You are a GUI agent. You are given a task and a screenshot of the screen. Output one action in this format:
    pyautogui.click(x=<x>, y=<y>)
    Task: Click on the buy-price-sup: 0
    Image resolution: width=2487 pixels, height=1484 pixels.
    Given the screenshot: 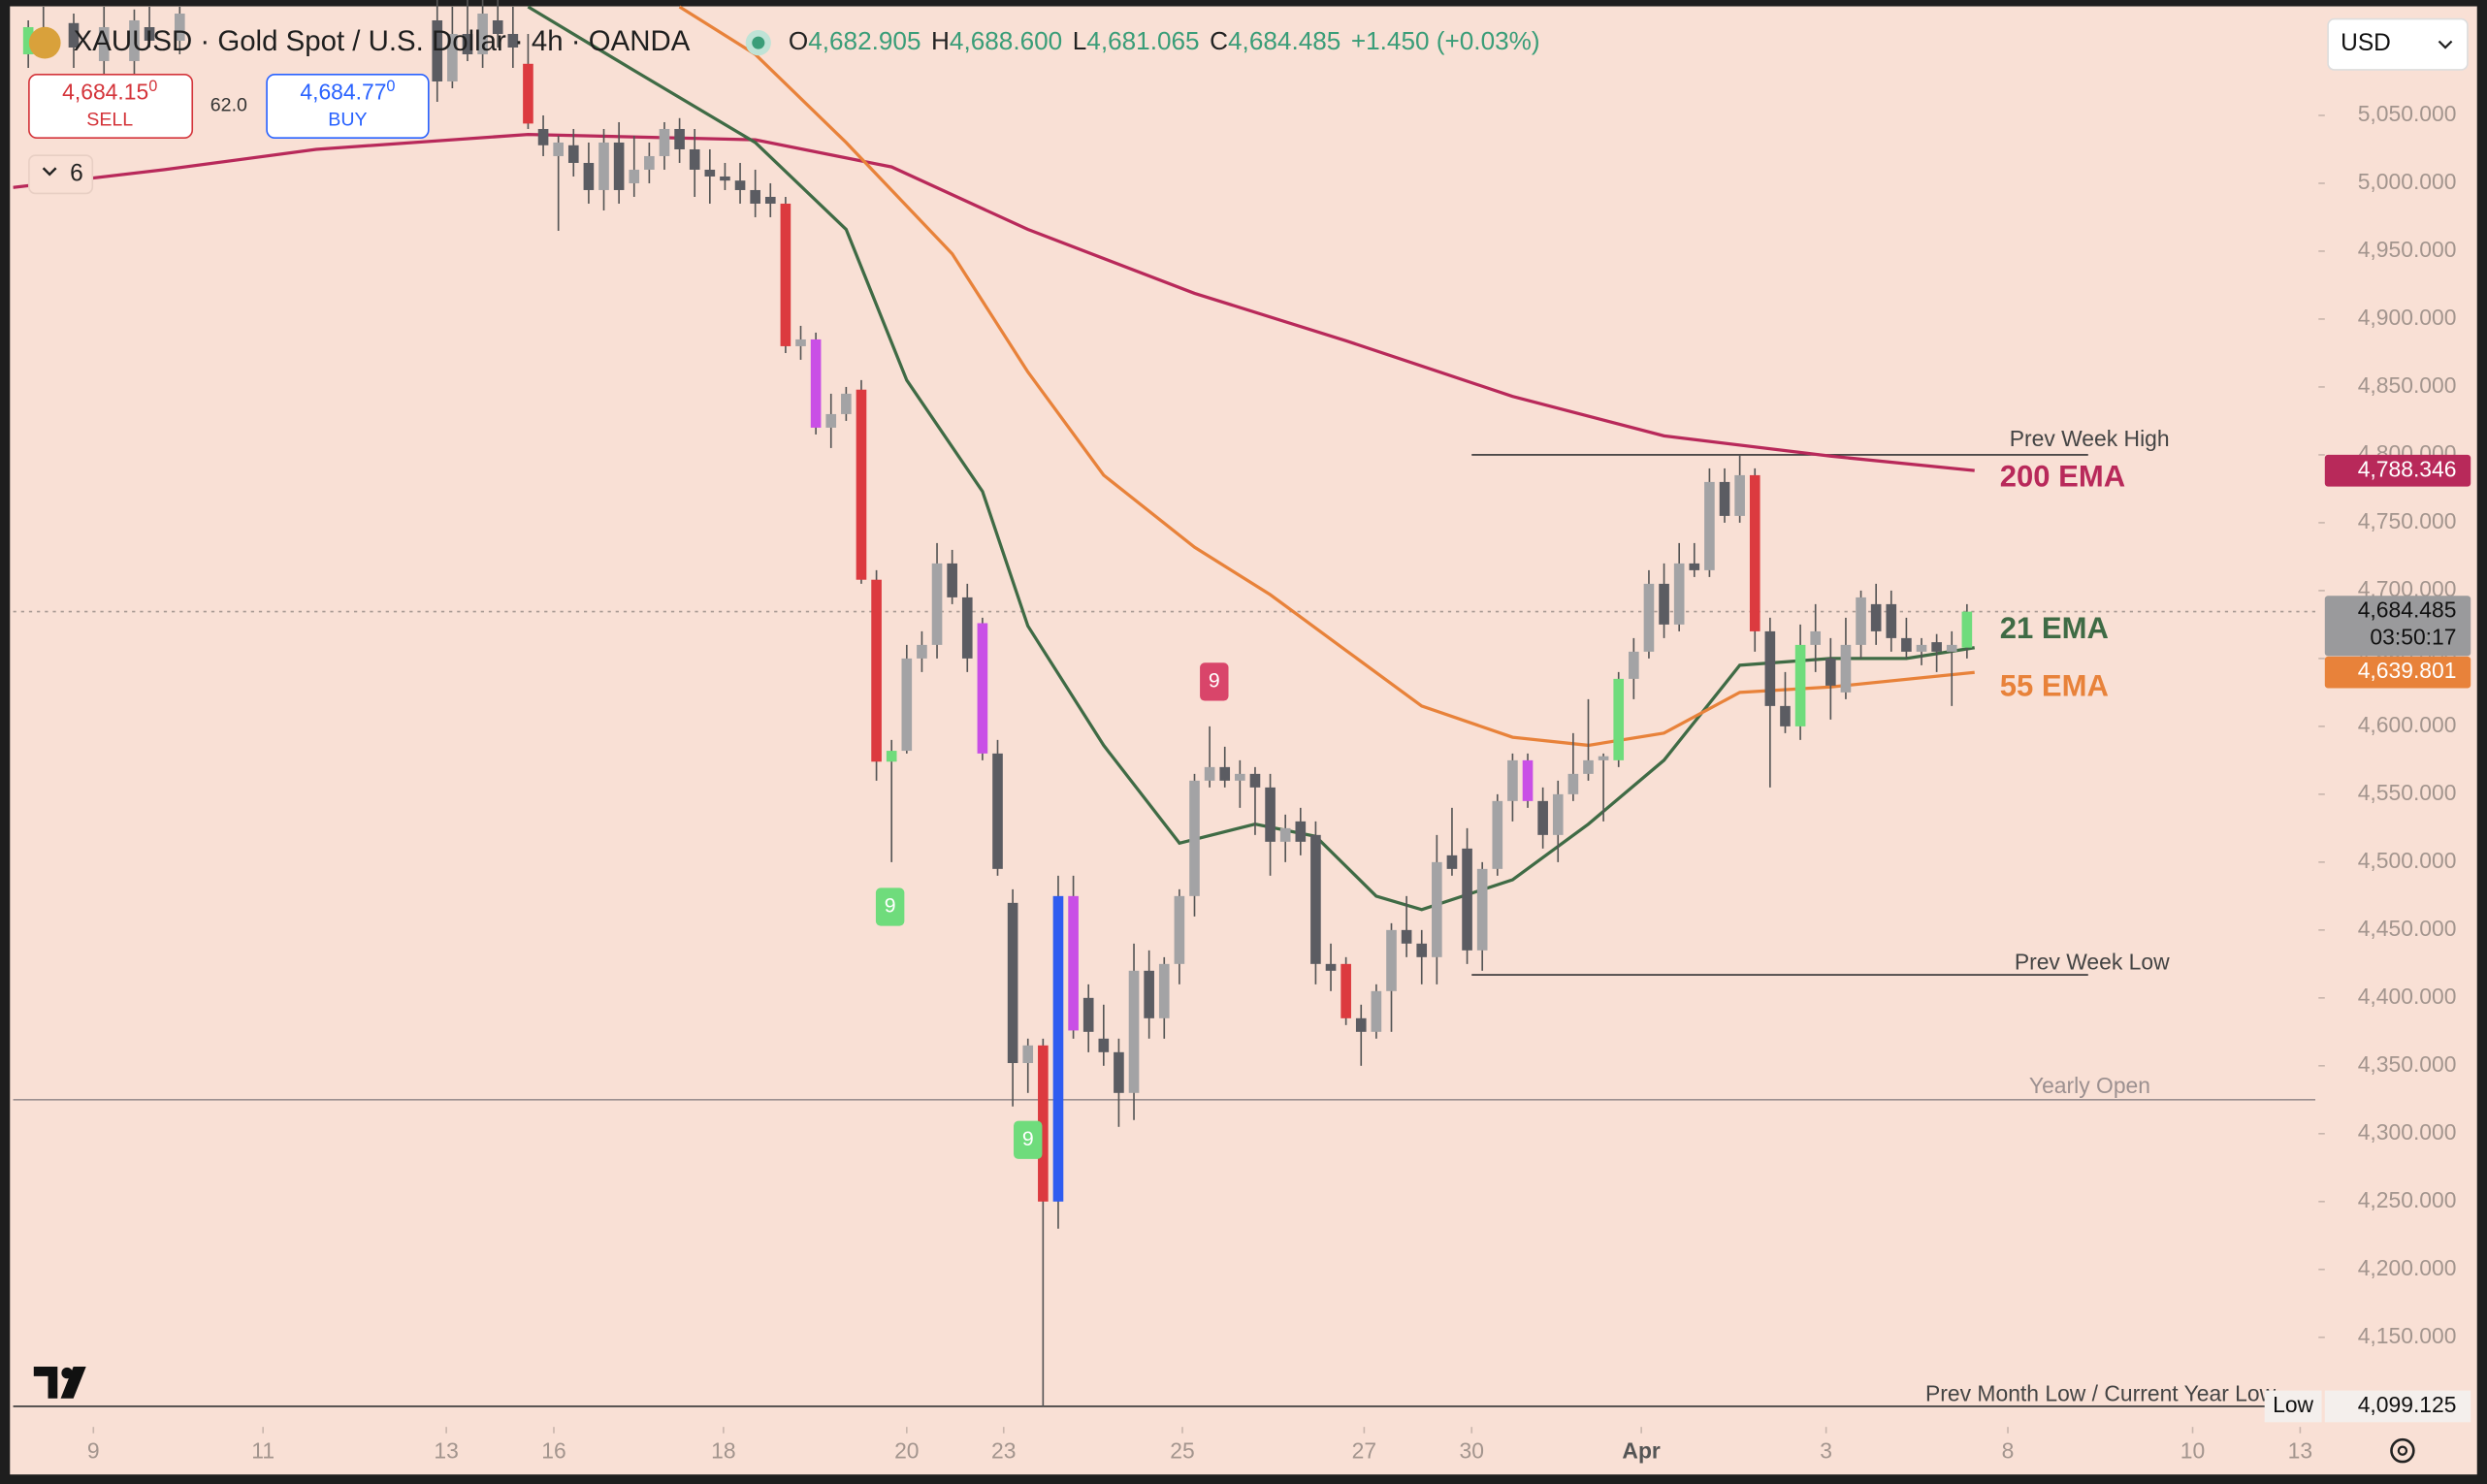 What is the action you would take?
    pyautogui.click(x=390, y=86)
    